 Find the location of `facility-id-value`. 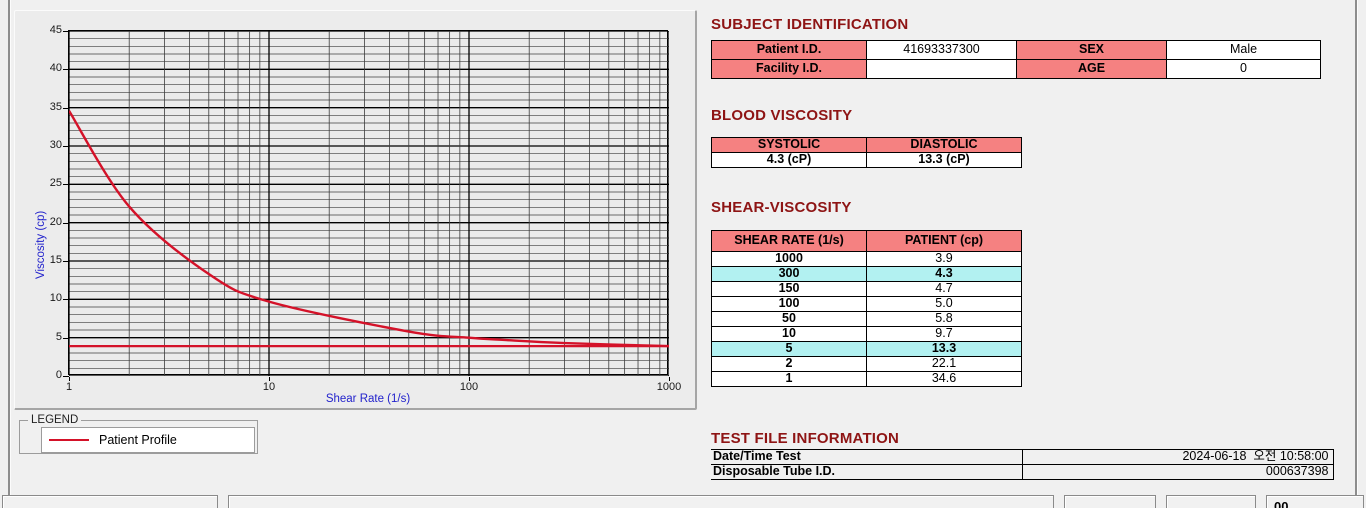

facility-id-value is located at coordinates (941, 69).